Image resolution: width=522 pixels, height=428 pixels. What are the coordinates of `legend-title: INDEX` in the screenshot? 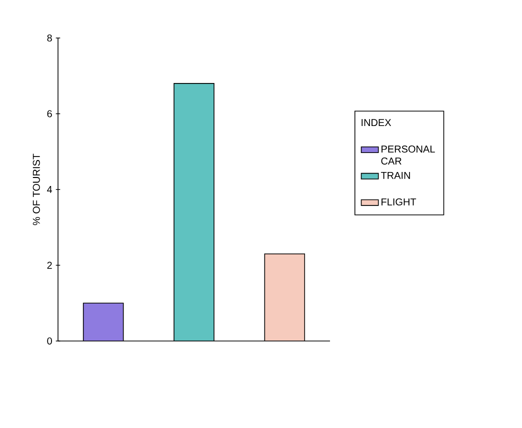 It's located at (377, 122).